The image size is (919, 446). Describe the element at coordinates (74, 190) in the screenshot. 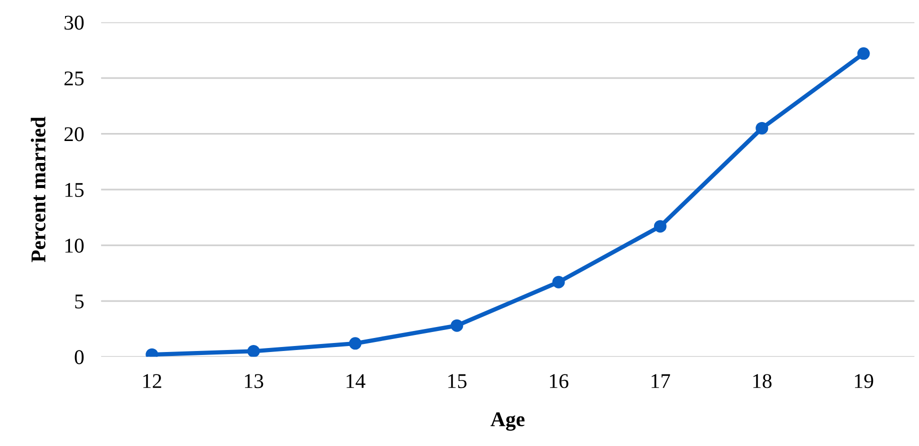

I see `y-tick-label: 15` at that location.